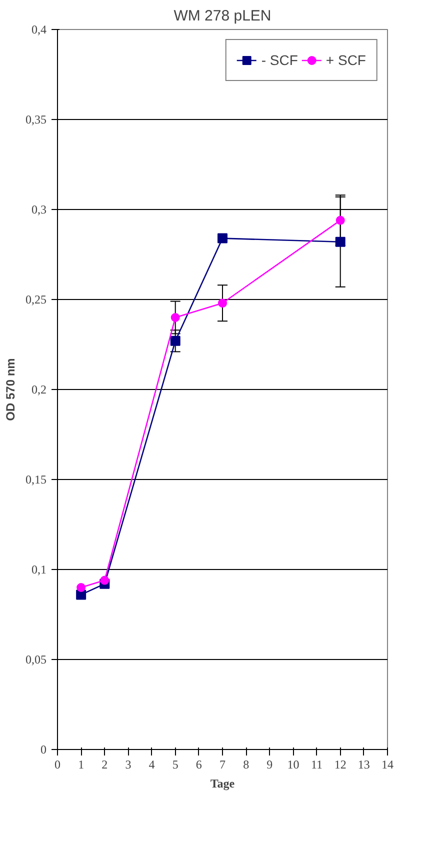 The width and height of the screenshot is (422, 855). What do you see at coordinates (128, 765) in the screenshot?
I see `x-tick-label: 3` at bounding box center [128, 765].